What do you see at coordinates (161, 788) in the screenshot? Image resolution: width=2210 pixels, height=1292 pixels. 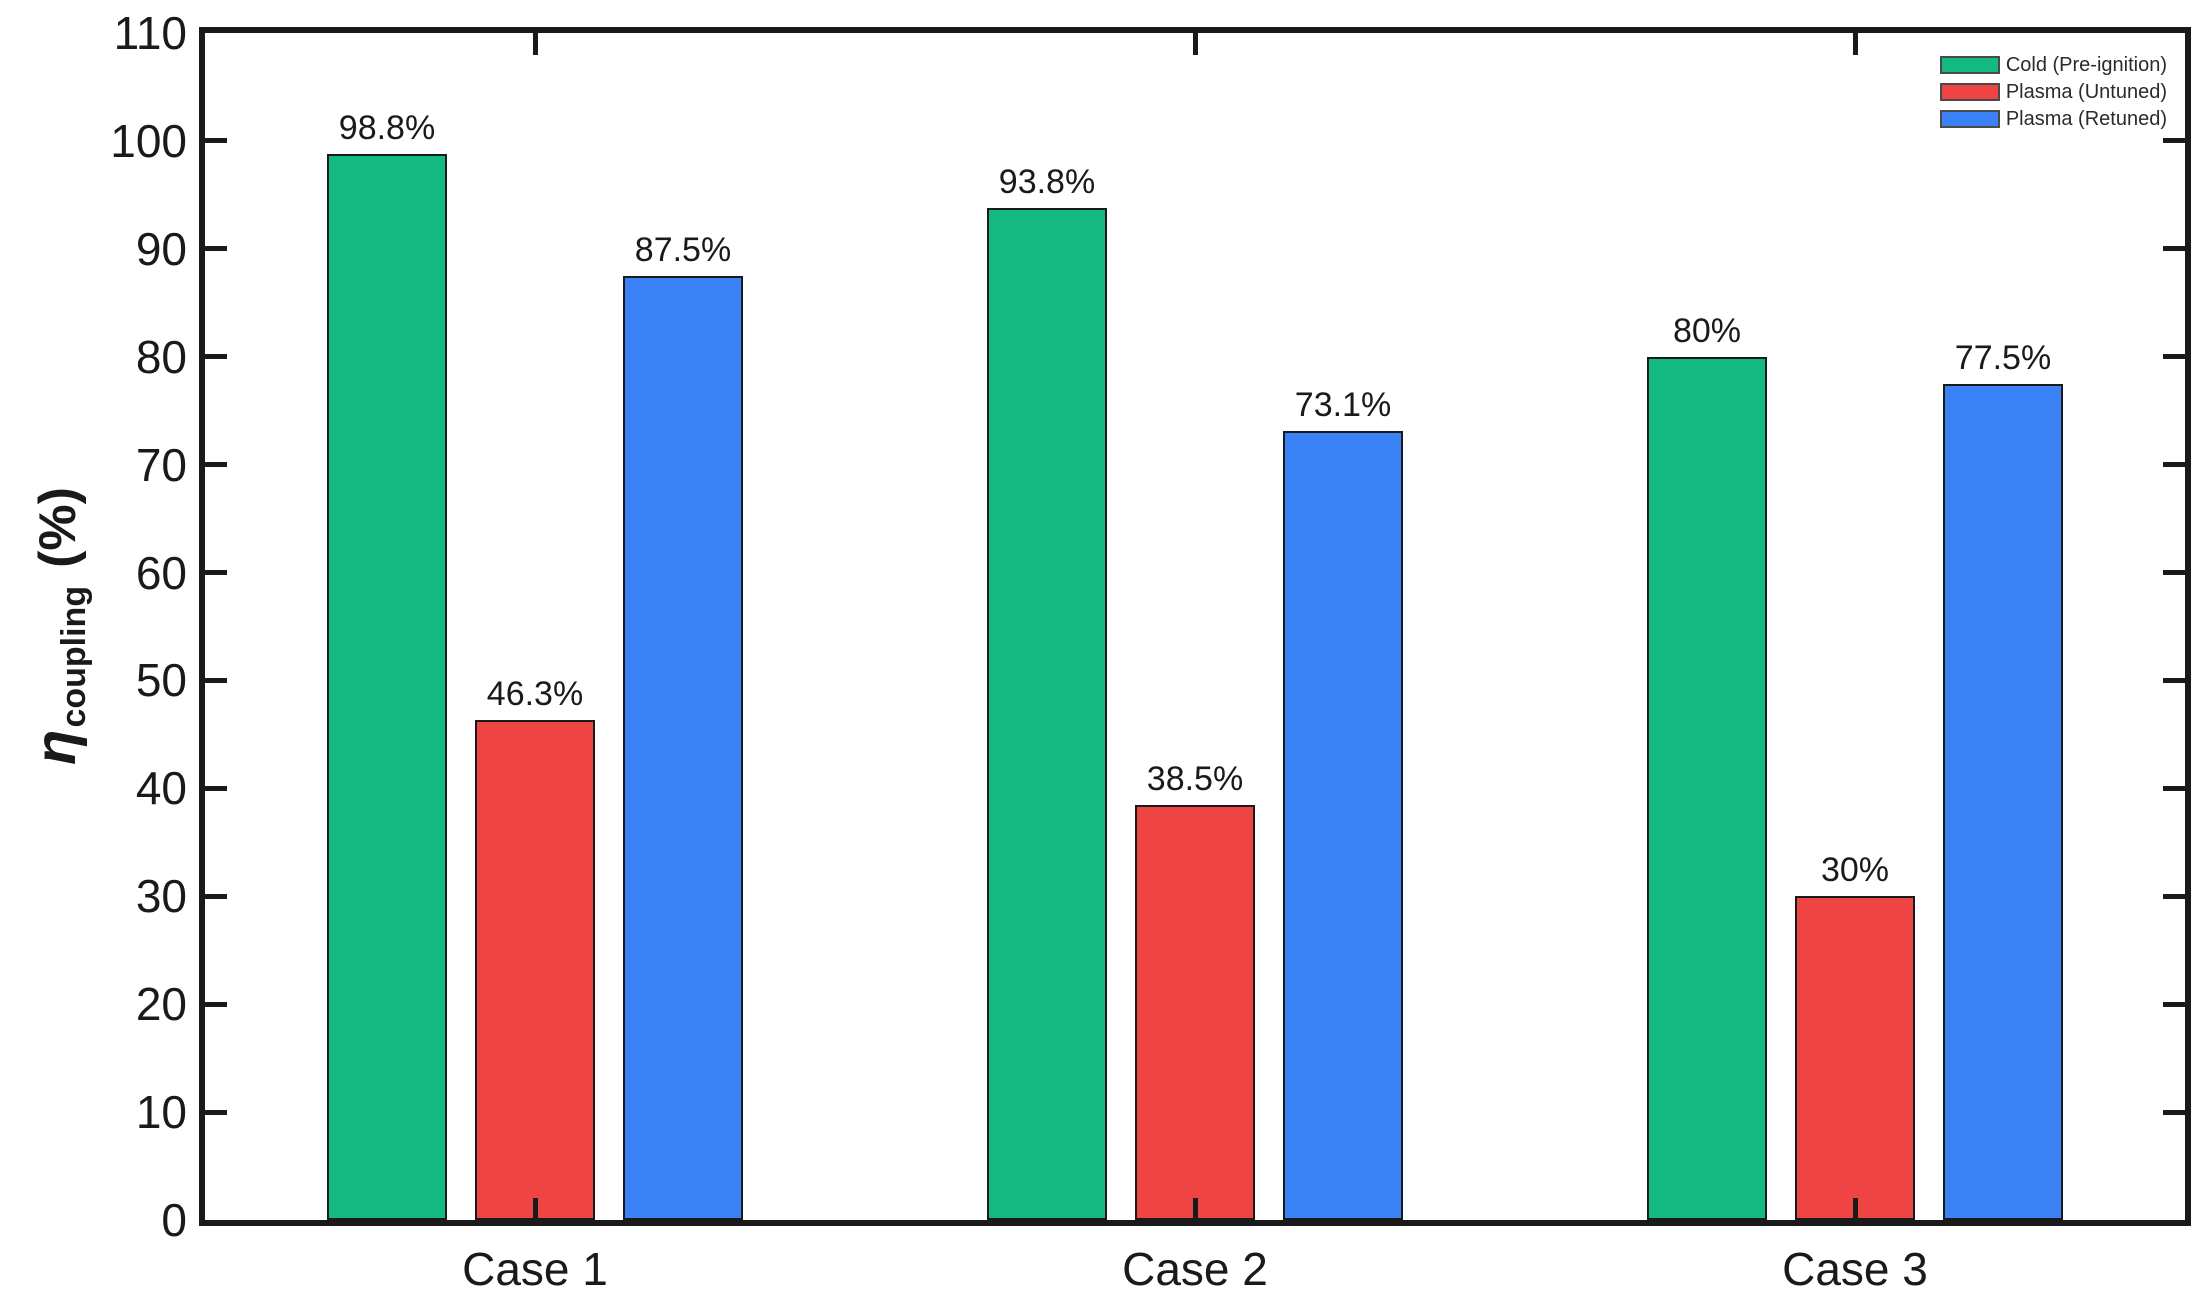 I see `y-tick-label: 40` at bounding box center [161, 788].